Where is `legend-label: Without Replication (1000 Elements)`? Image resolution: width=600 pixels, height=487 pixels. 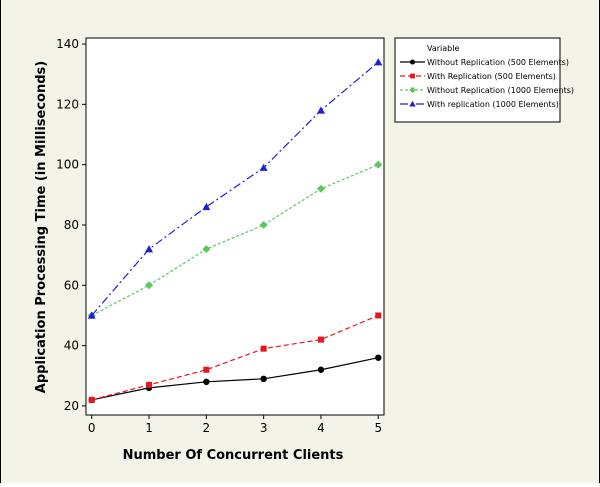 legend-label: Without Replication (1000 Elements) is located at coordinates (500, 90).